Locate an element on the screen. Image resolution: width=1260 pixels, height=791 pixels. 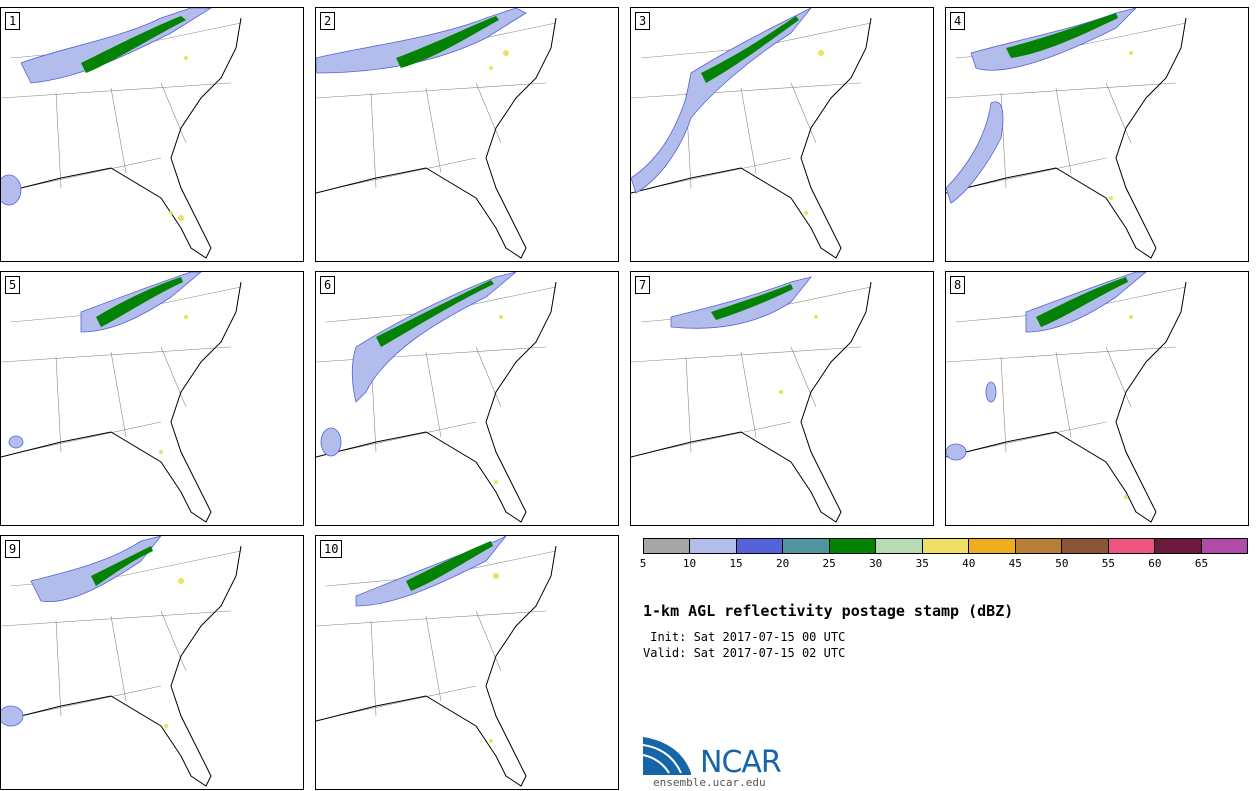
member-panel-1: 1 is located at coordinates (152, 134).